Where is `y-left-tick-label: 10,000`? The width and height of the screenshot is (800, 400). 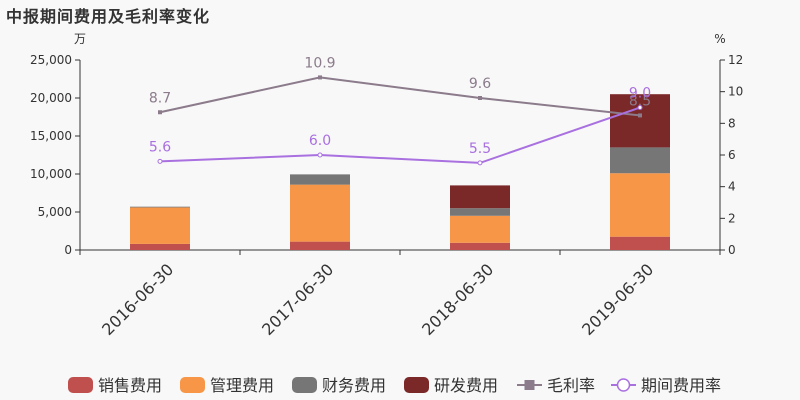
y-left-tick-label: 10,000 is located at coordinates (51, 174).